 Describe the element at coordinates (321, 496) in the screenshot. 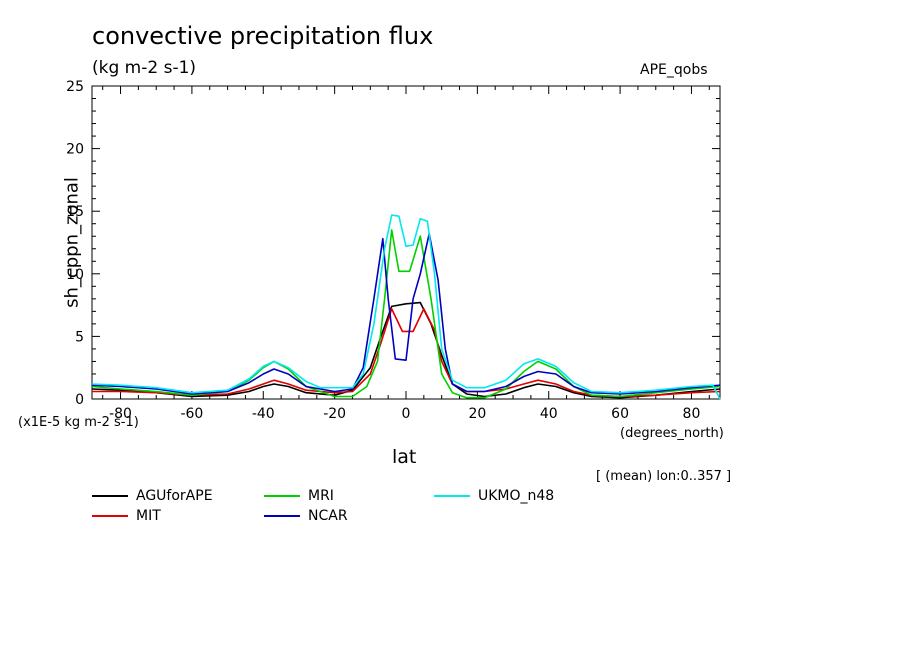

I see `legend-label: MRI` at that location.